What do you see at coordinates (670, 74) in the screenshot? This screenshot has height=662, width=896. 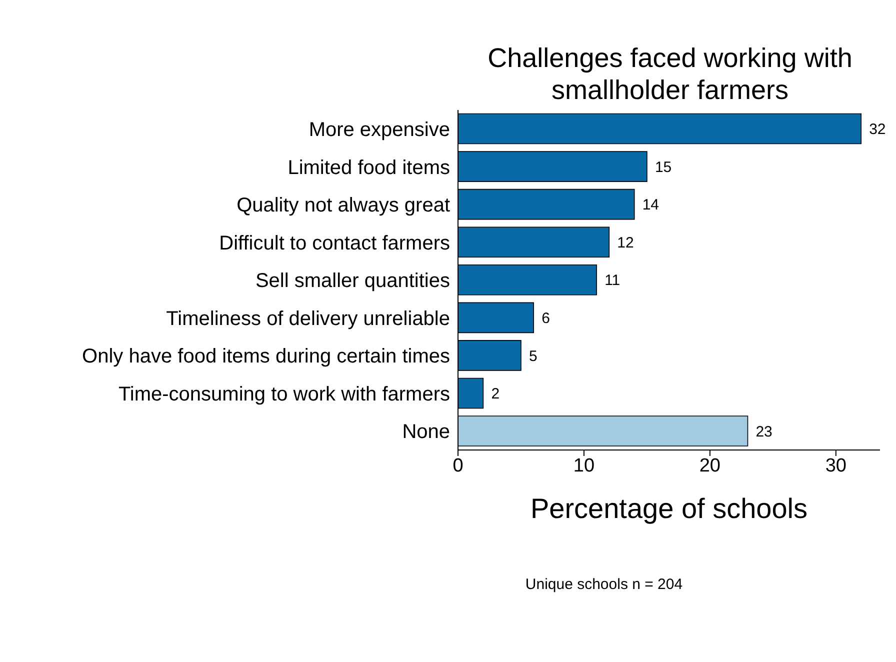 I see `chart-title: Challenges faced working with smallholder farmers` at bounding box center [670, 74].